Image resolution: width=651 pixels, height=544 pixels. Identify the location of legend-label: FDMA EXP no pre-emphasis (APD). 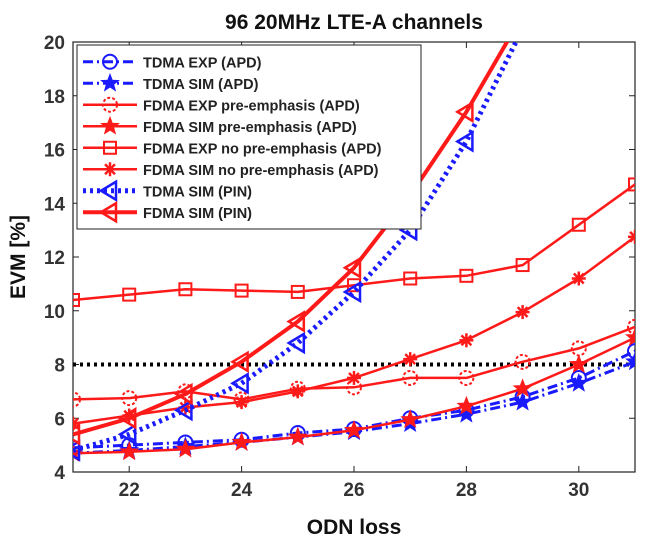
(262, 149).